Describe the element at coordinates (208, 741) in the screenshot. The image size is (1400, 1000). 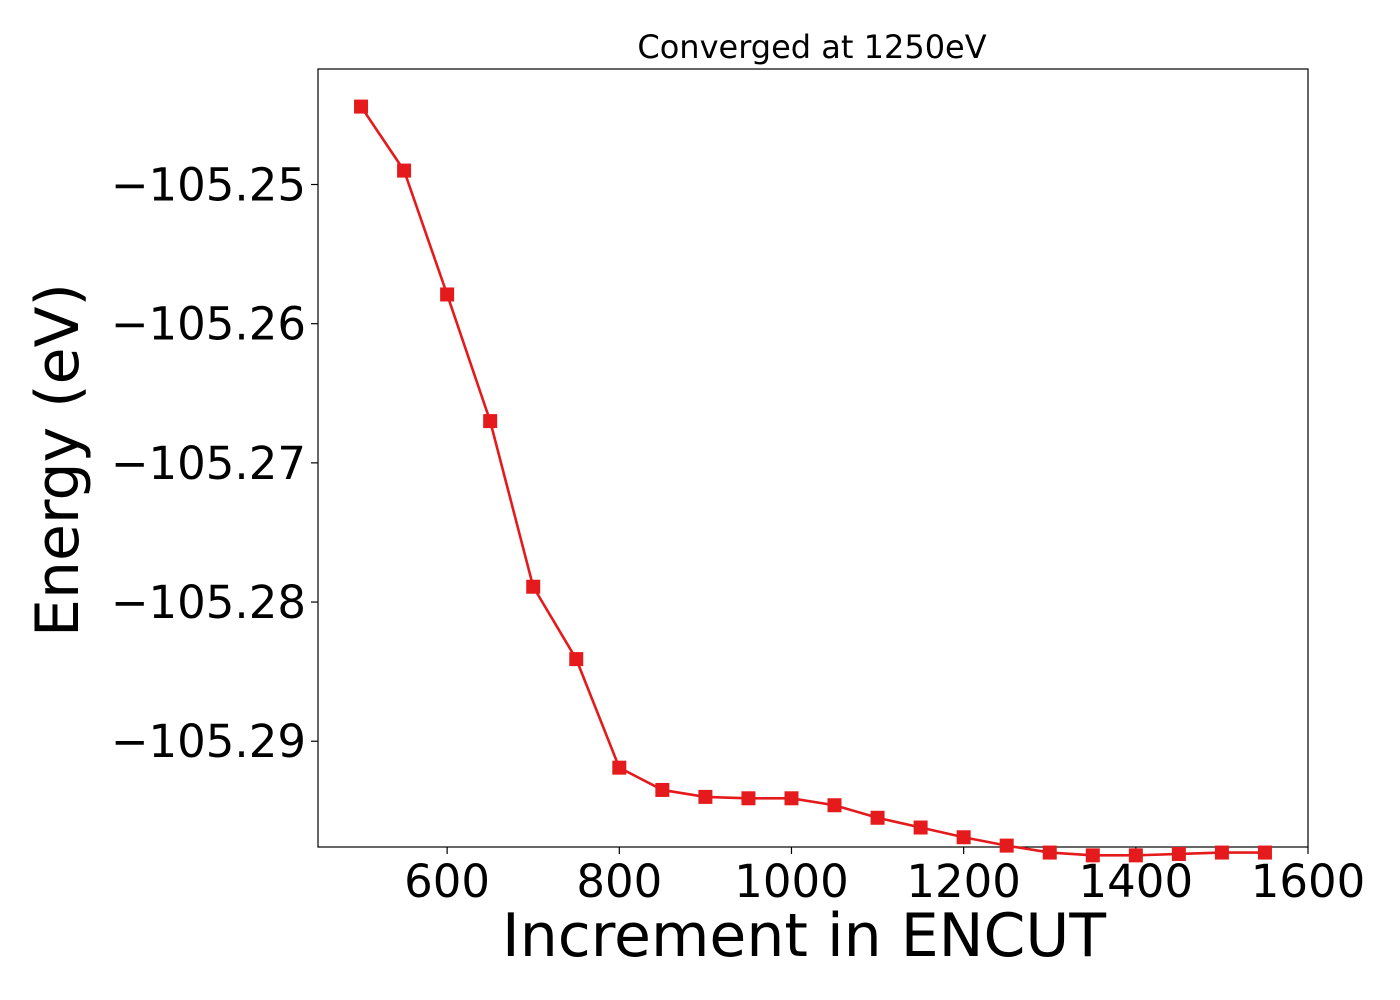
I see `y-tick-label: −105.29` at that location.